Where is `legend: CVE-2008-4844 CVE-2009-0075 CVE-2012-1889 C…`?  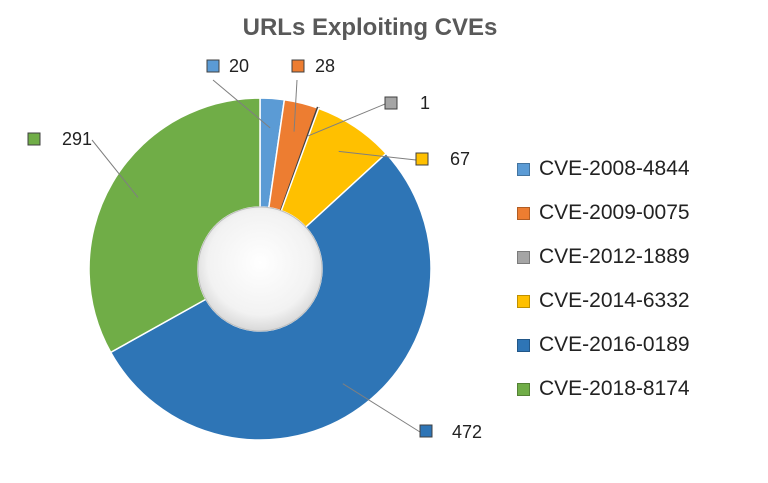 legend: CVE-2008-4844 CVE-2009-0075 CVE-2012-1889 C… is located at coordinates (603, 279).